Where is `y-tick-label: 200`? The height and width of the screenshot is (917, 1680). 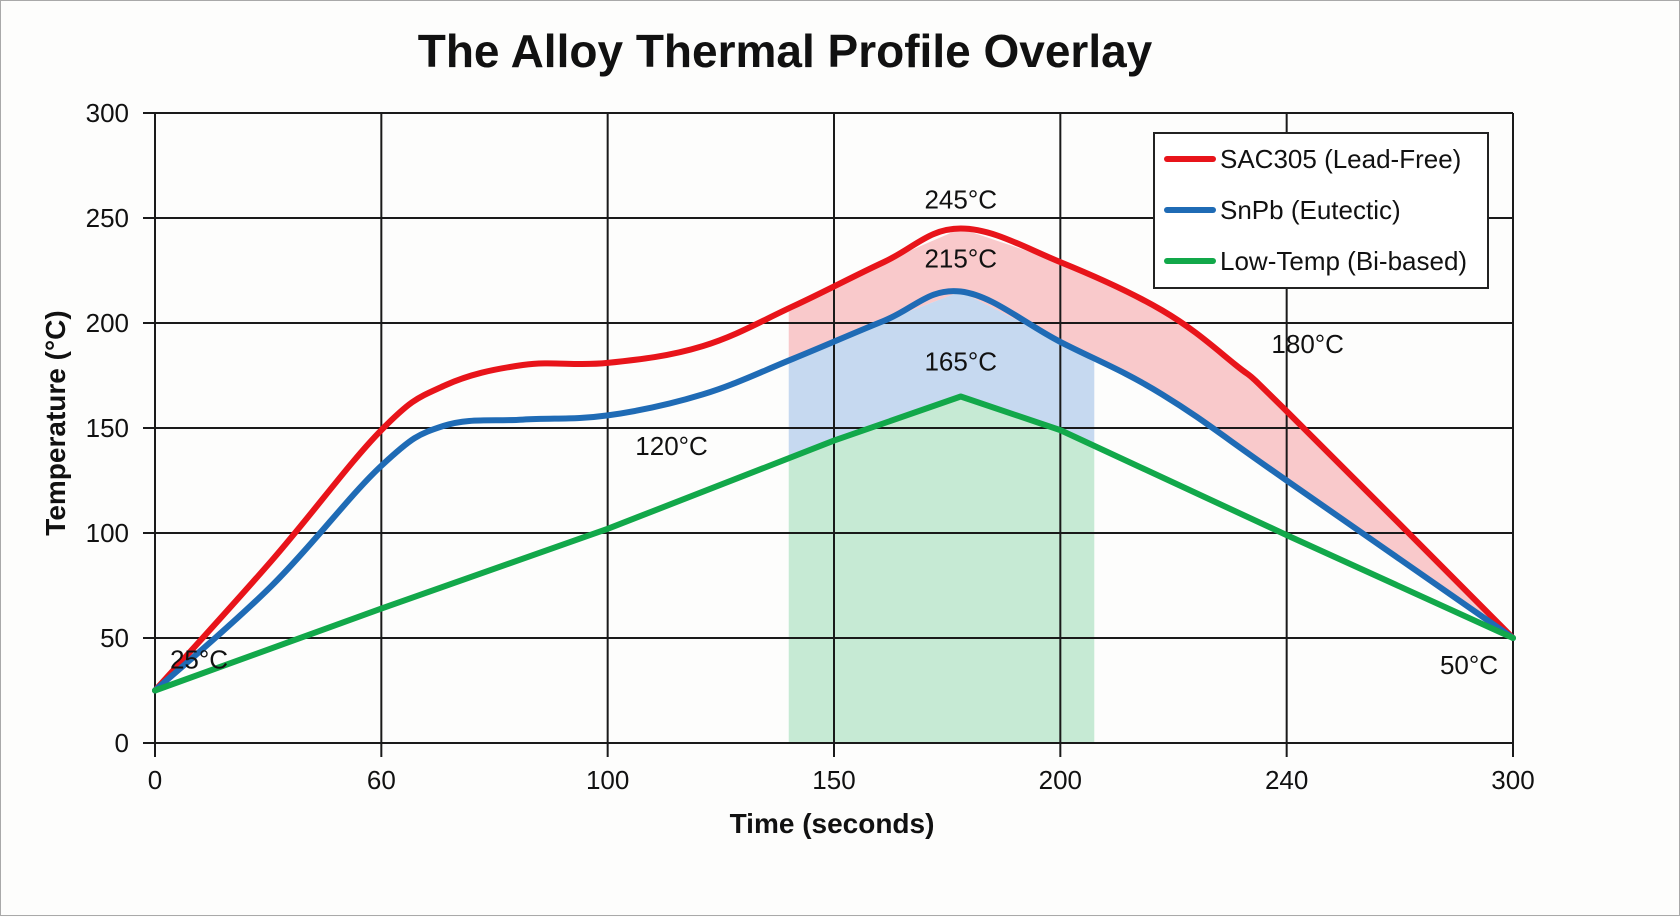
y-tick-label: 200 is located at coordinates (107, 323).